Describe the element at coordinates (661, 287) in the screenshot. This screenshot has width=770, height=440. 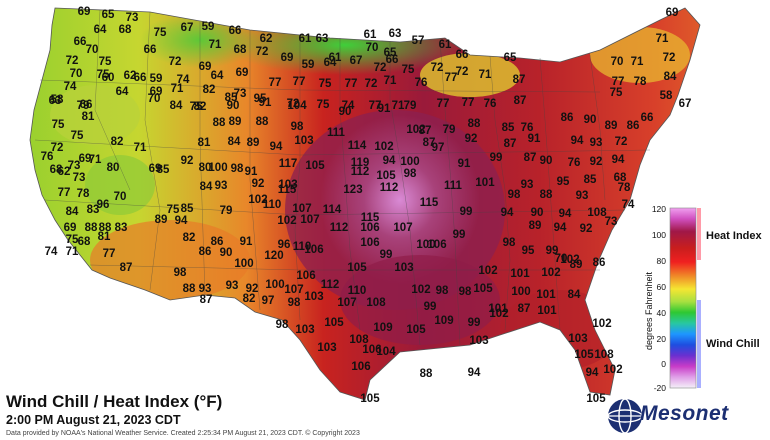
I see `legend-tick: 60` at that location.